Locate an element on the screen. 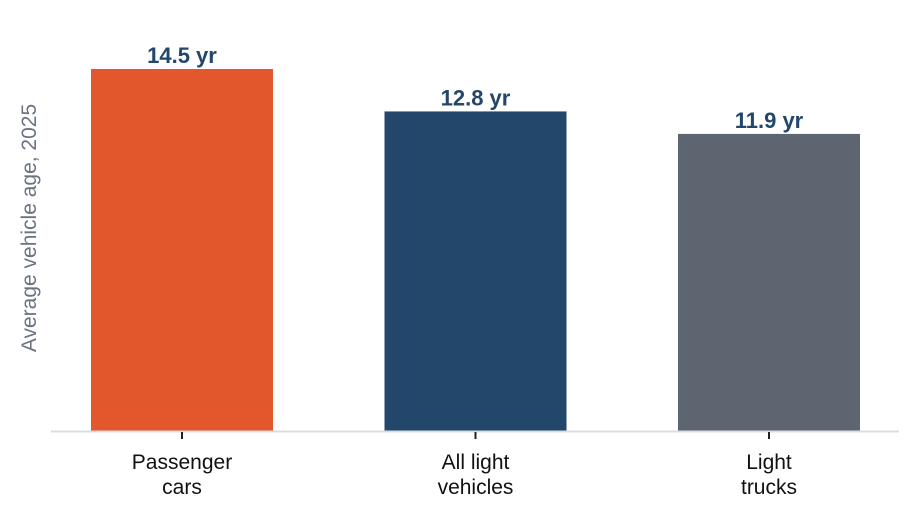  bar-value-label: 11.9 yr is located at coordinates (769, 120).